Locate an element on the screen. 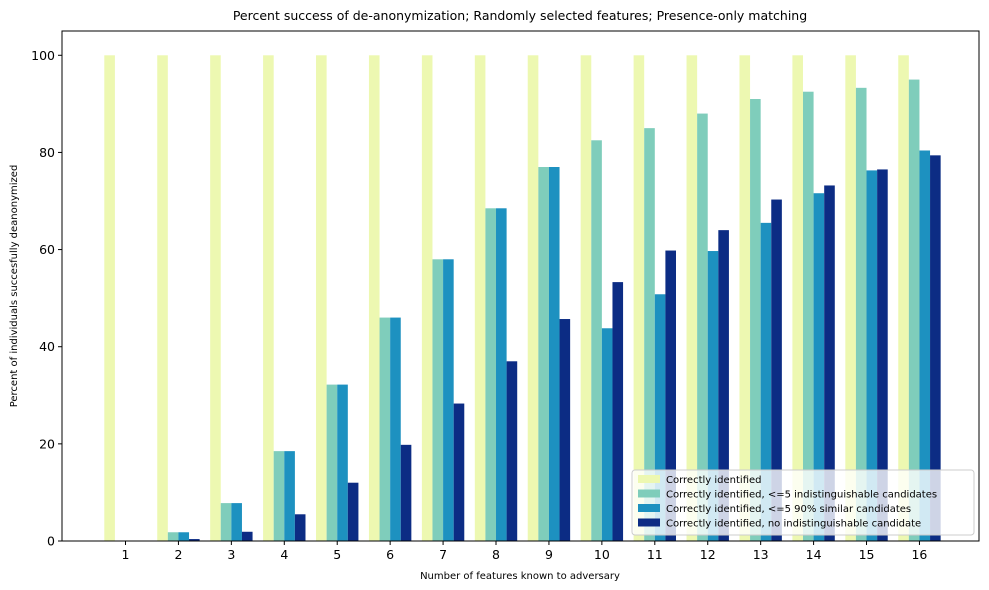 This screenshot has width=989, height=590. legend-box is located at coordinates (803, 502).